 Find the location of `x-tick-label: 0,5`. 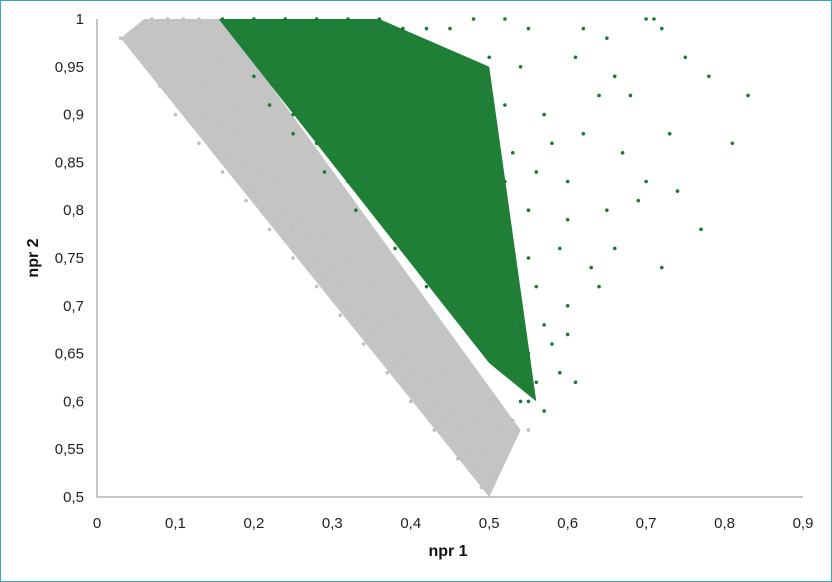

x-tick-label: 0,5 is located at coordinates (489, 523).